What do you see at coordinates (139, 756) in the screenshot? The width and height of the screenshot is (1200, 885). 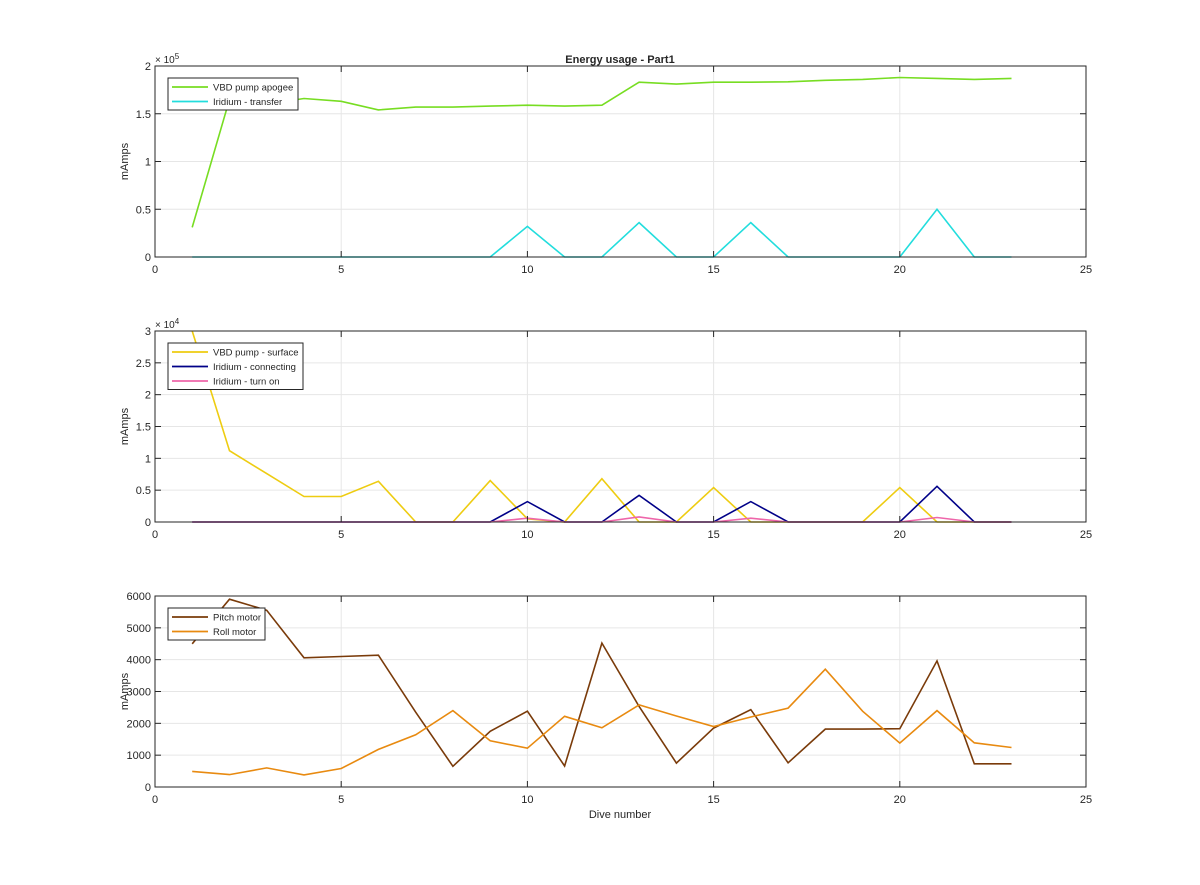 I see `y-tick-label: 1000` at bounding box center [139, 756].